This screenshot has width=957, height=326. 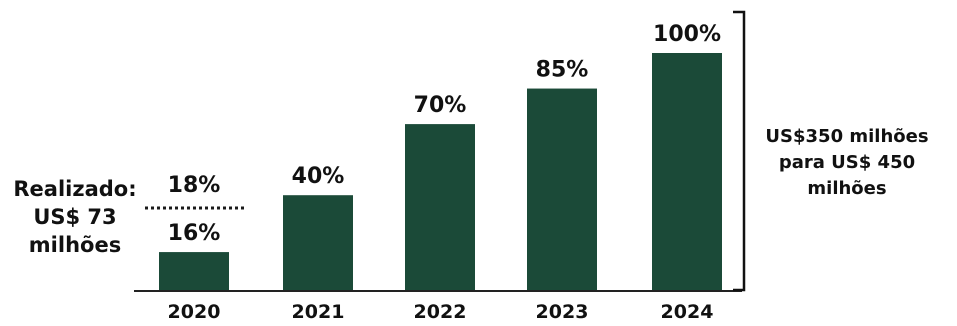 What do you see at coordinates (687, 312) in the screenshot?
I see `x-tick-2024: 2024` at bounding box center [687, 312].